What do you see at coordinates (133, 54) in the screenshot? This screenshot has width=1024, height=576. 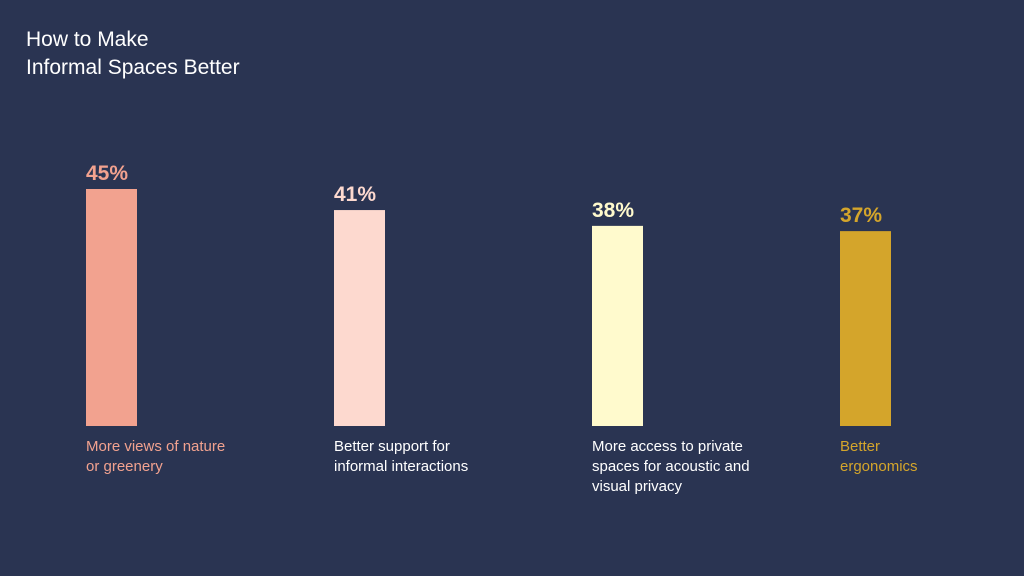 I see `chart-title: How to Make Informal Spaces Better` at bounding box center [133, 54].